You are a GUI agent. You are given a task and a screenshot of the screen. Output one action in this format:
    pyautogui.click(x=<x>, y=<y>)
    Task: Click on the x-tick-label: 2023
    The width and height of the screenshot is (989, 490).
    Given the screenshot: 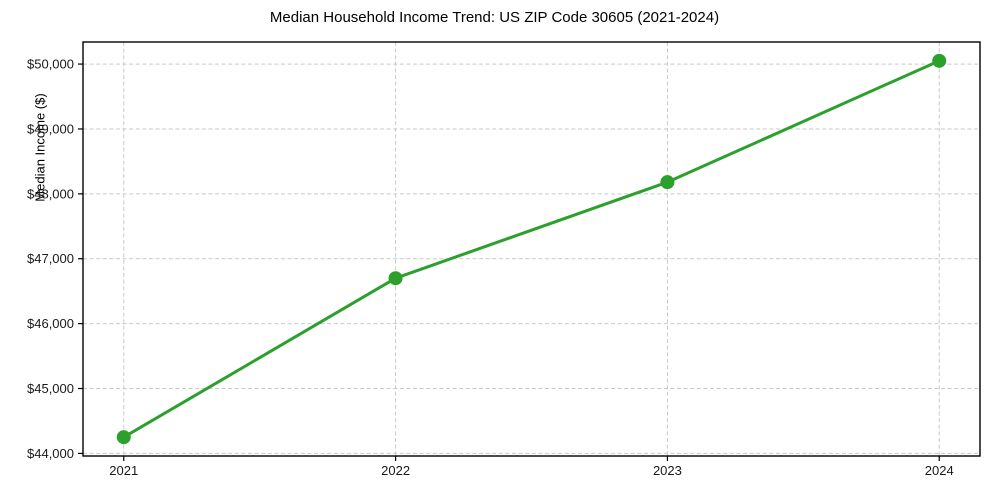 What is the action you would take?
    pyautogui.click(x=667, y=470)
    